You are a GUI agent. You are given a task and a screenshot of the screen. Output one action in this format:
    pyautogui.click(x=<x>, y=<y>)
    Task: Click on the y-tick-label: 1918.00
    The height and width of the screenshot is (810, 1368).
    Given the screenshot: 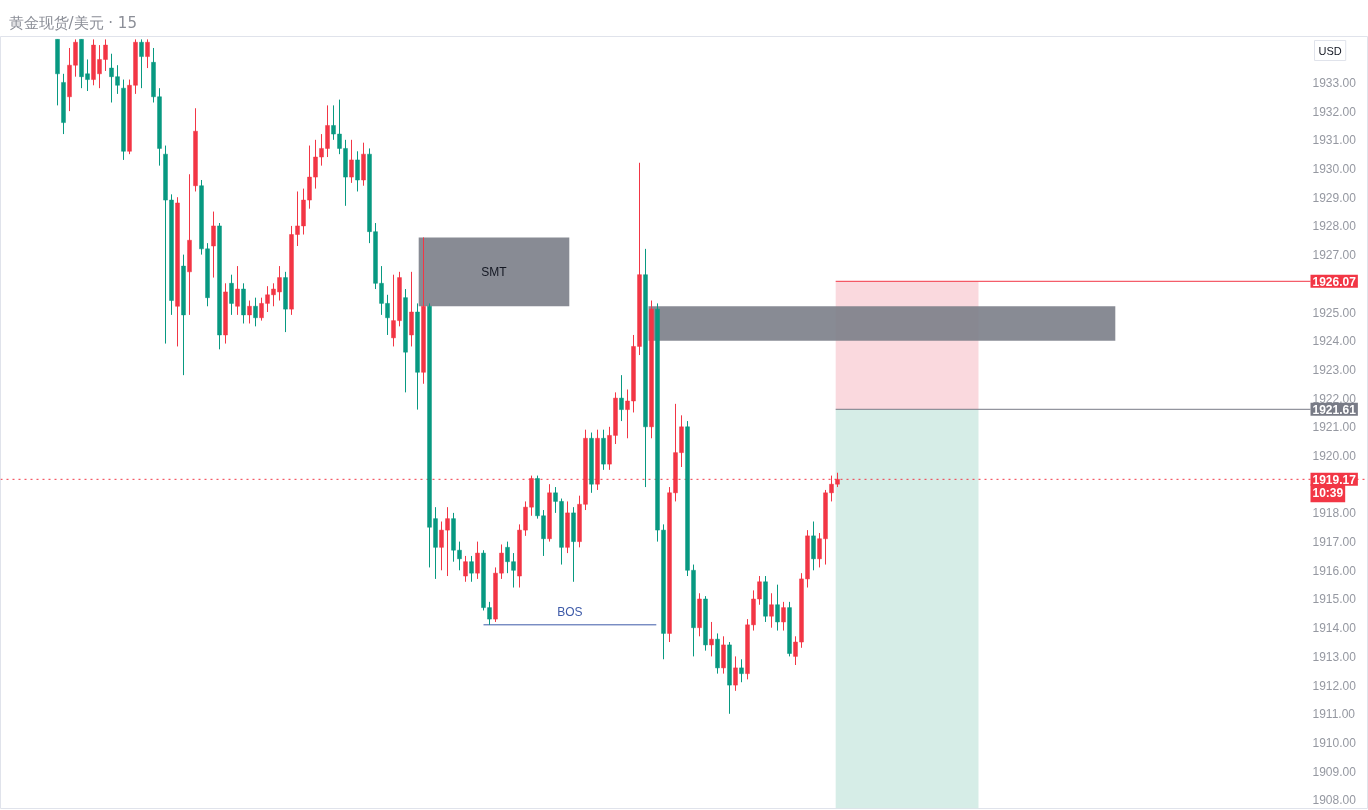 What is the action you would take?
    pyautogui.click(x=1334, y=513)
    